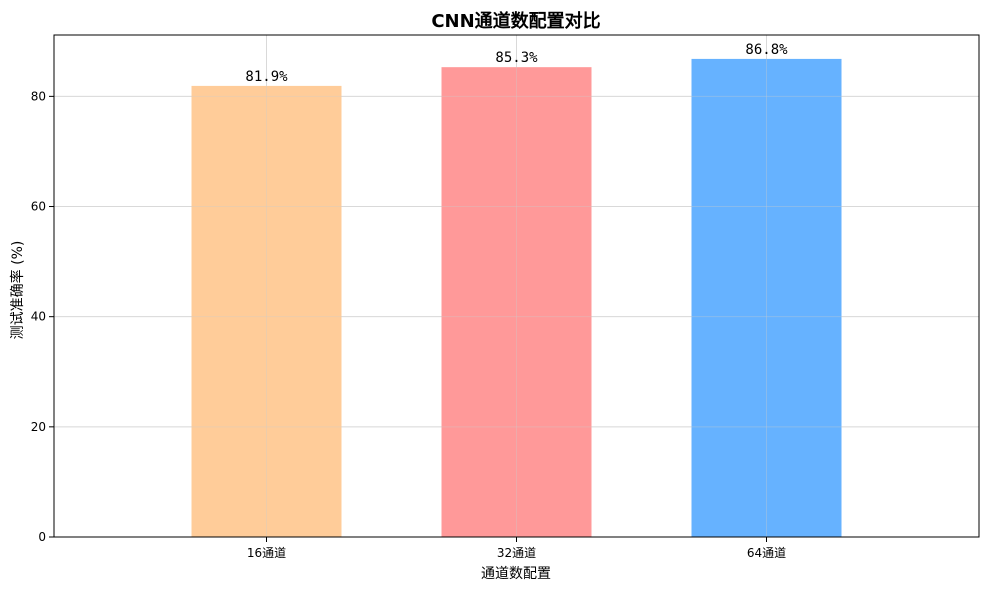 The width and height of the screenshot is (989, 589). Describe the element at coordinates (38, 207) in the screenshot. I see `y-tick-label-3: 60` at that location.